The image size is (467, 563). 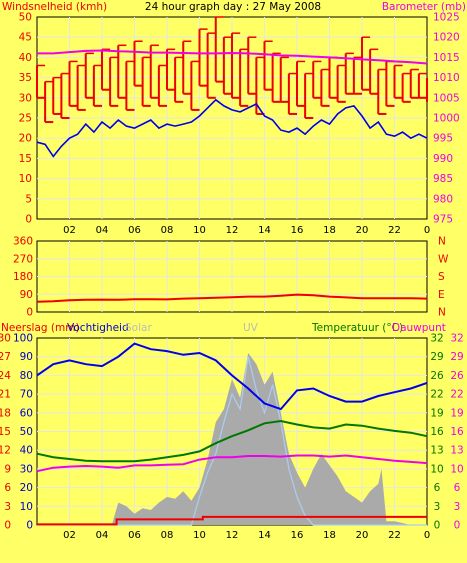 What do you see at coordinates (26, 395) in the screenshot?
I see `humidity-tick-label: 70` at bounding box center [26, 395].